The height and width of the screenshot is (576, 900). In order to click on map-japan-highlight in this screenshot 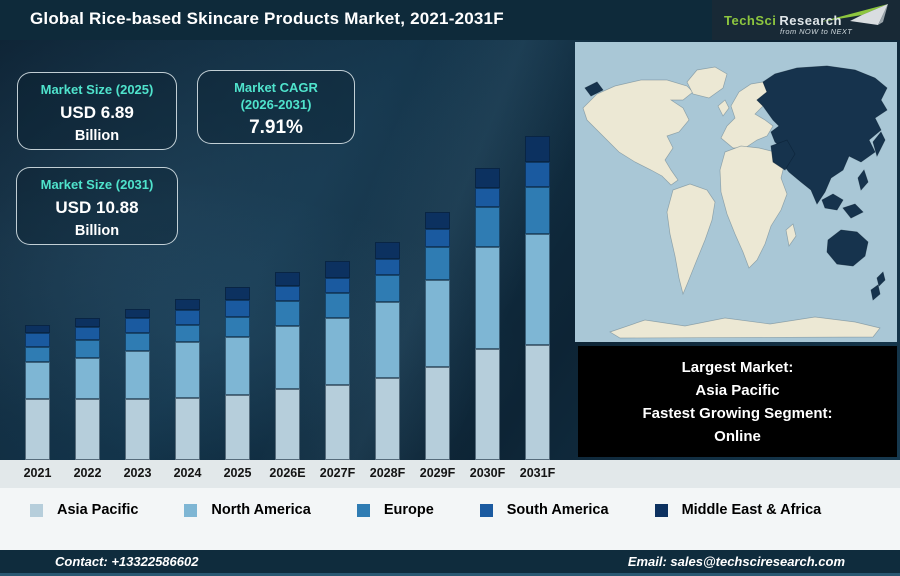, I will do `click(879, 144)`.